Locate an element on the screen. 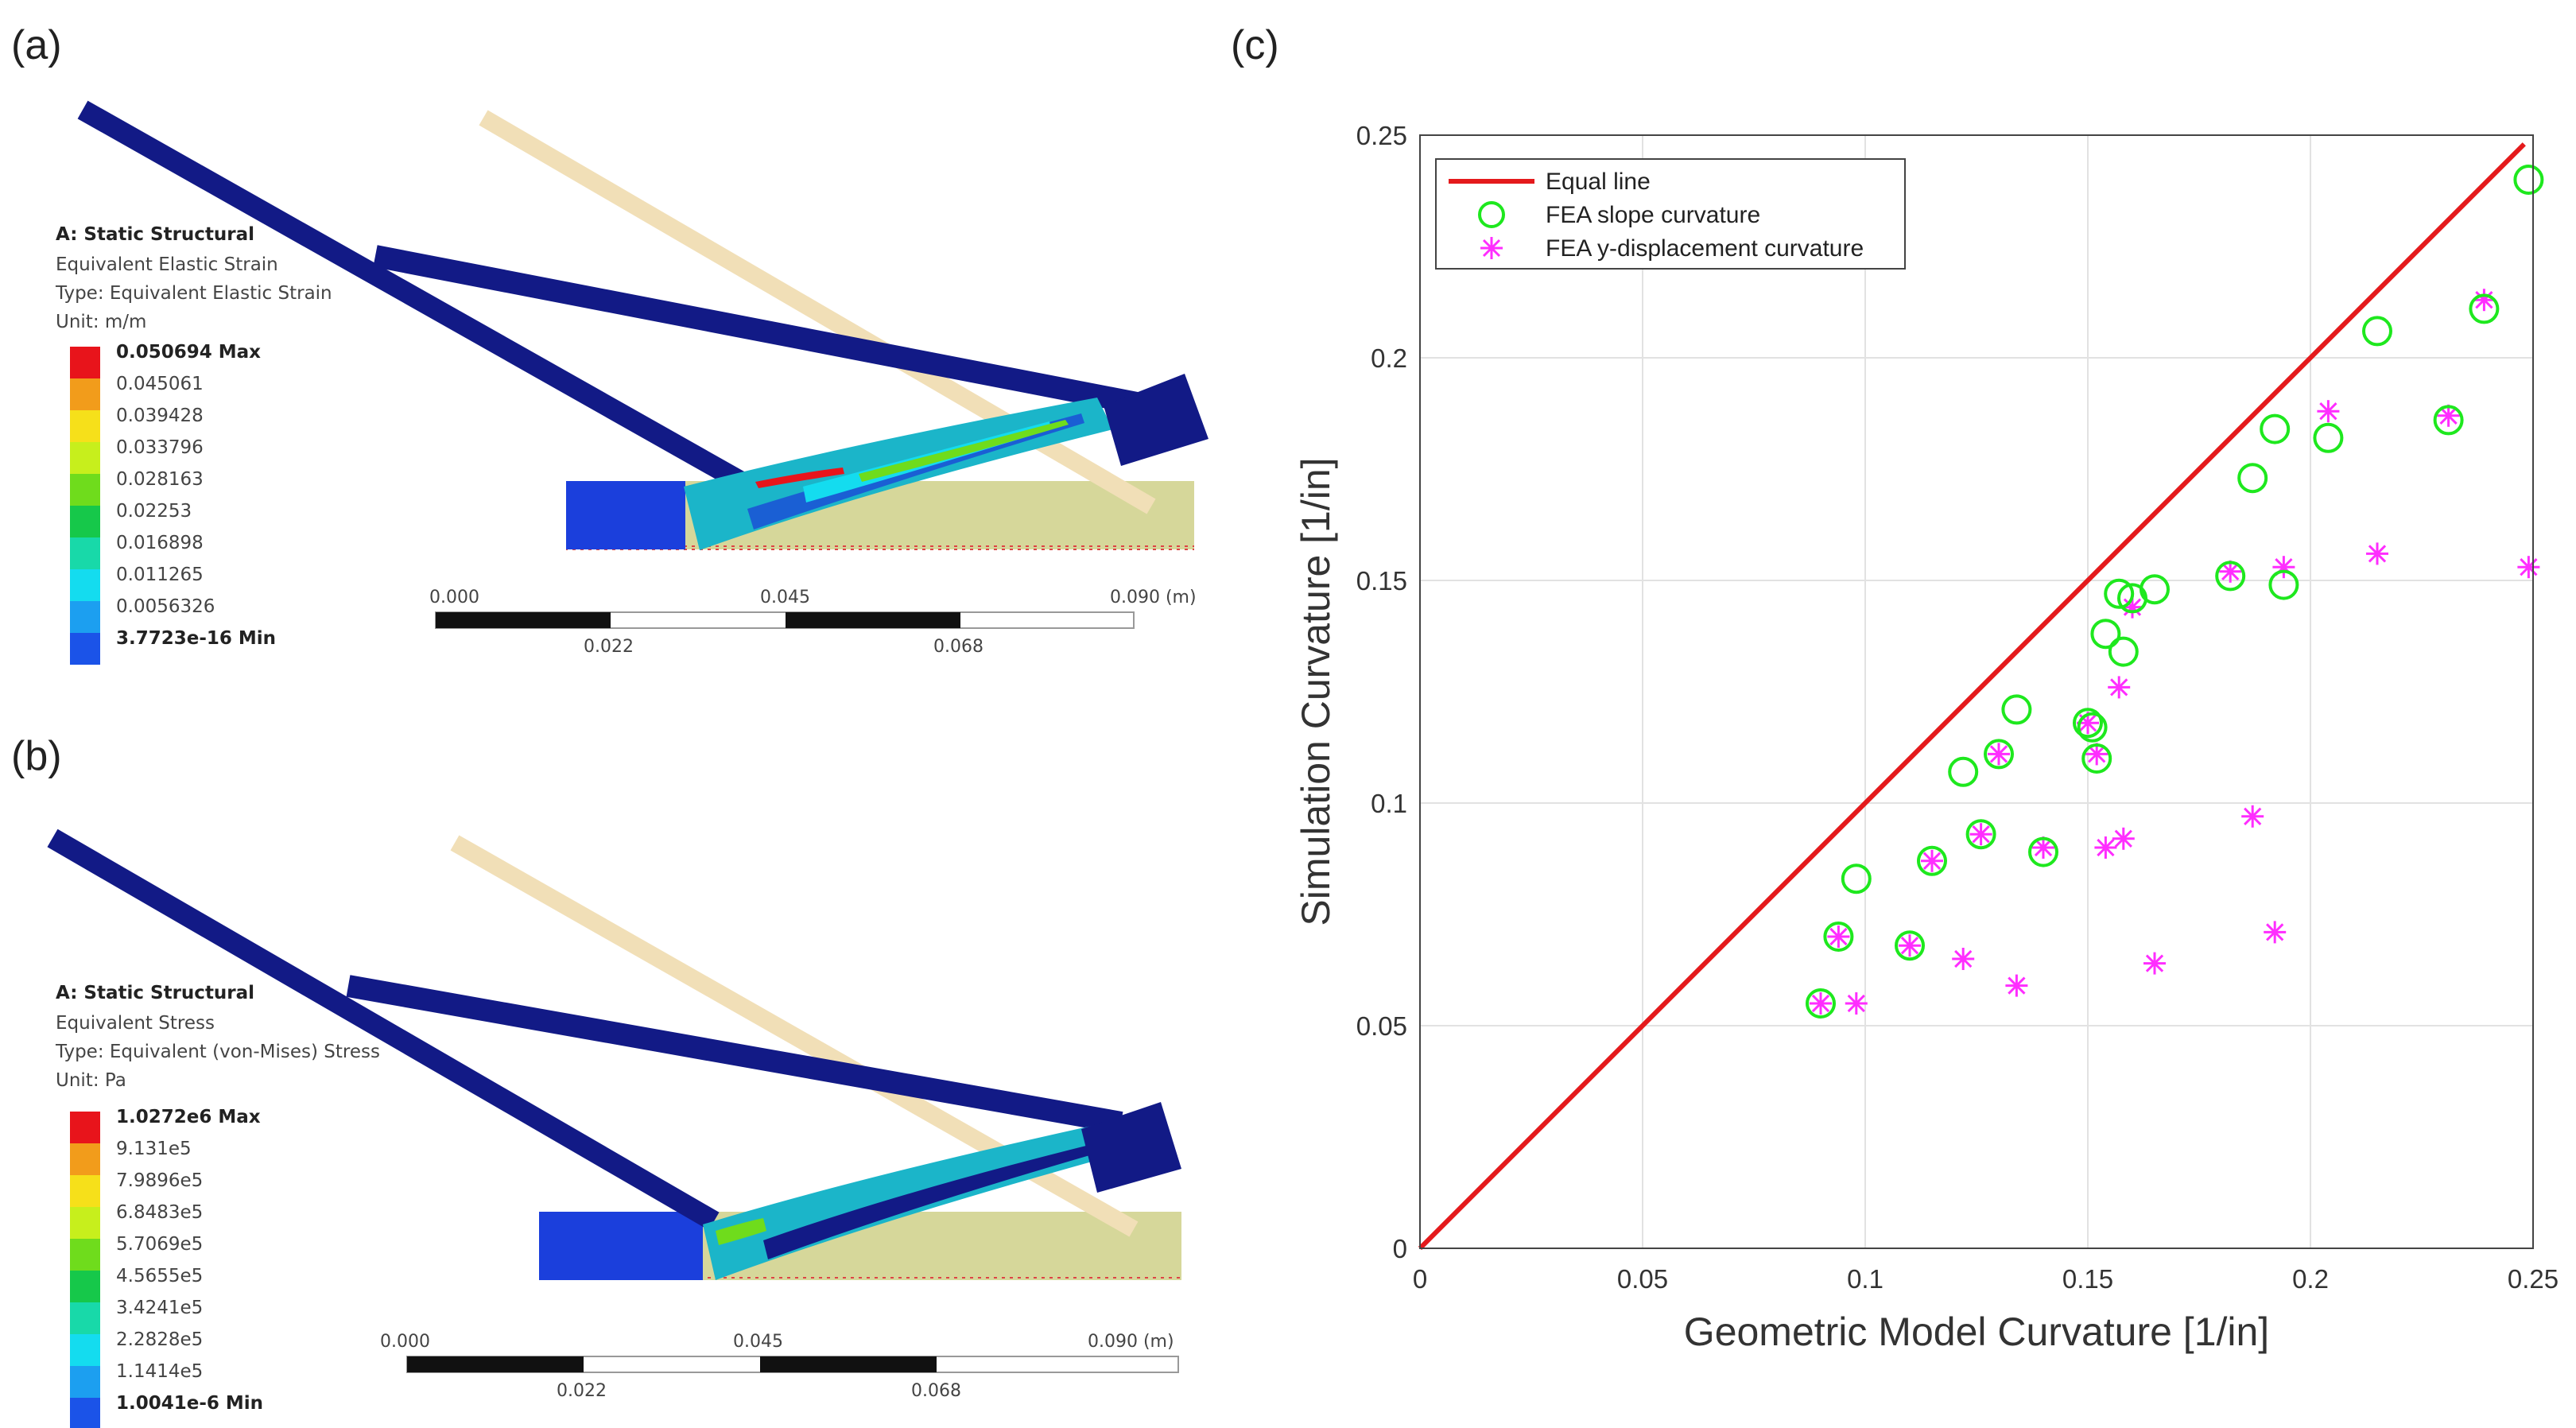 This screenshot has height=1428, width=2576. panel-a-upper-link is located at coordinates (760, 330).